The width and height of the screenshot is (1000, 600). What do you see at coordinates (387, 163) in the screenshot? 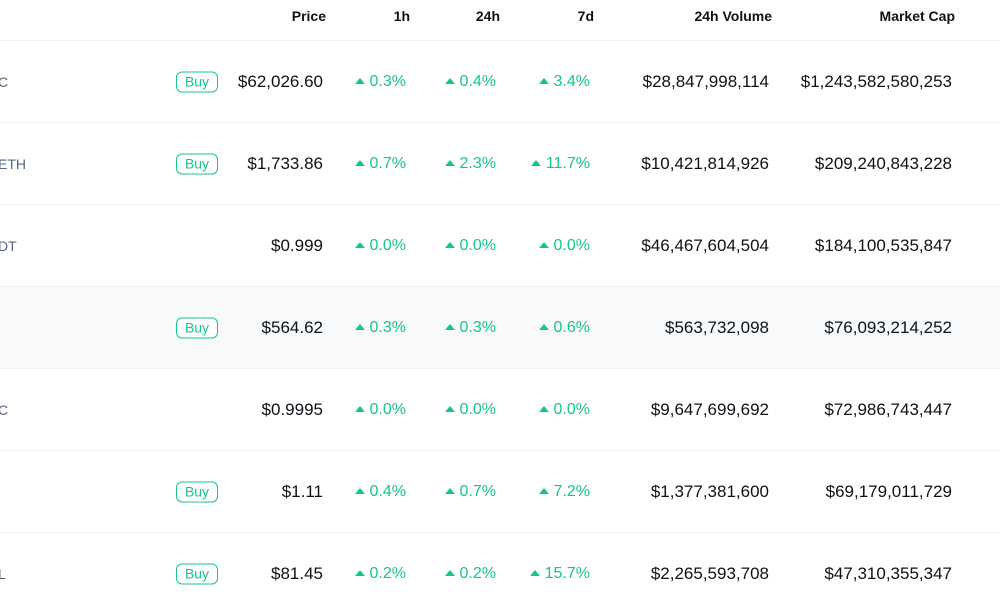
I see `change-1h-value: 0.7%` at bounding box center [387, 163].